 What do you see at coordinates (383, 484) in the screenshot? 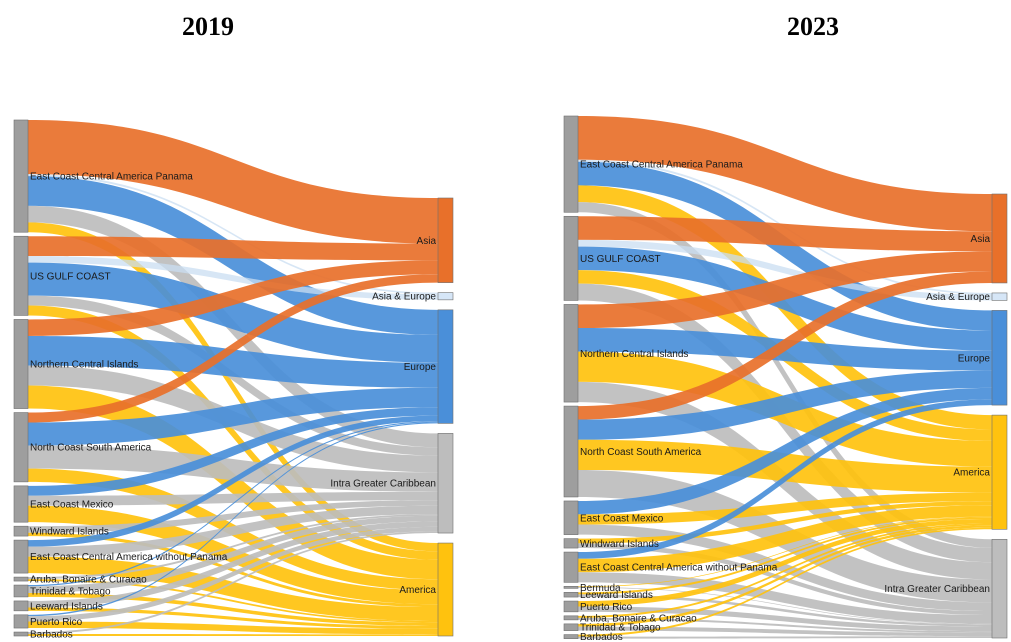
I see `target-label-intra-greater-caribbean-2019: Intra Greater Caribbean` at bounding box center [383, 484].